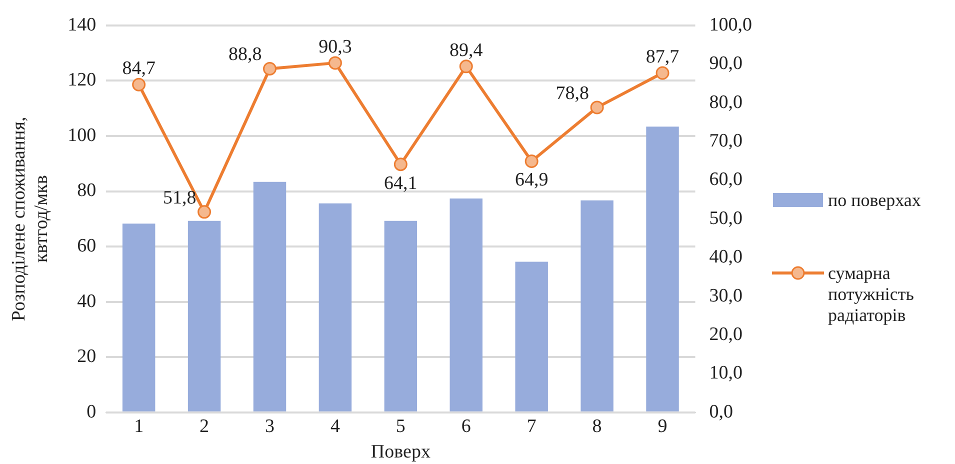 The width and height of the screenshot is (955, 464). Describe the element at coordinates (205, 426) in the screenshot. I see `x-tick-label: 2` at that location.